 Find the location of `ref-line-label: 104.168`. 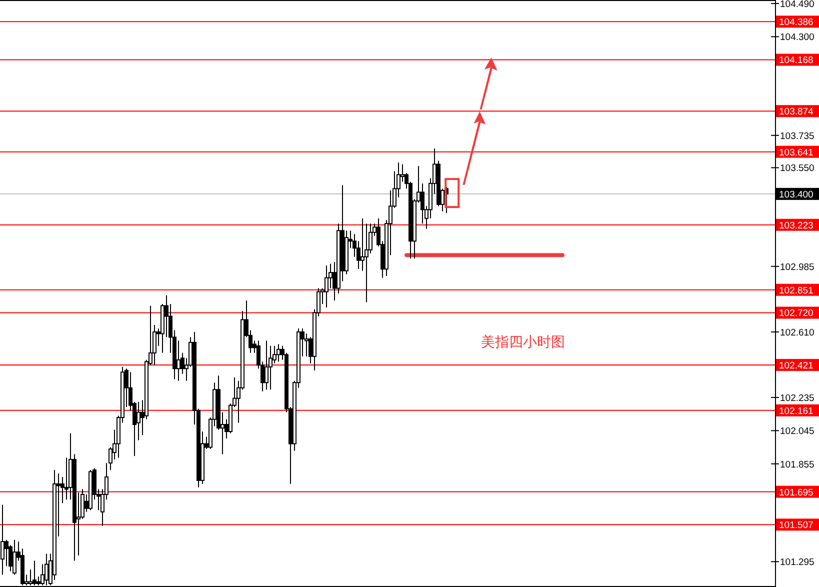

ref-line-label: 104.168 is located at coordinates (796, 60).